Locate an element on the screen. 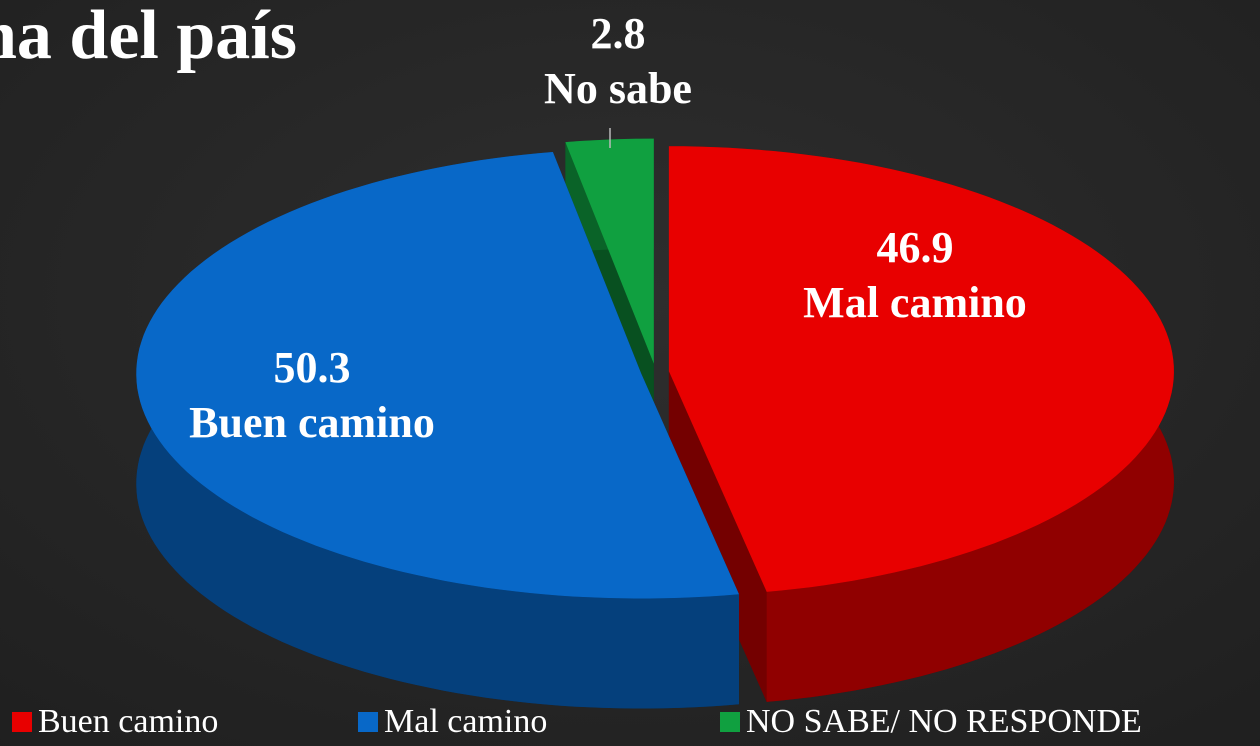 This screenshot has height=746, width=1260. chart-title: na del país is located at coordinates (148, 37).